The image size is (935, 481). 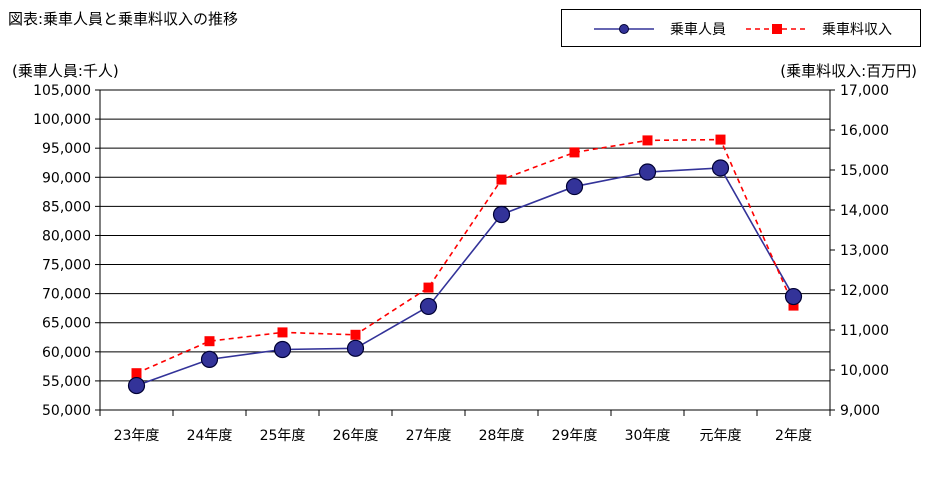 What do you see at coordinates (698, 29) in the screenshot?
I see `legend-label-ridership: 乗車人員` at bounding box center [698, 29].